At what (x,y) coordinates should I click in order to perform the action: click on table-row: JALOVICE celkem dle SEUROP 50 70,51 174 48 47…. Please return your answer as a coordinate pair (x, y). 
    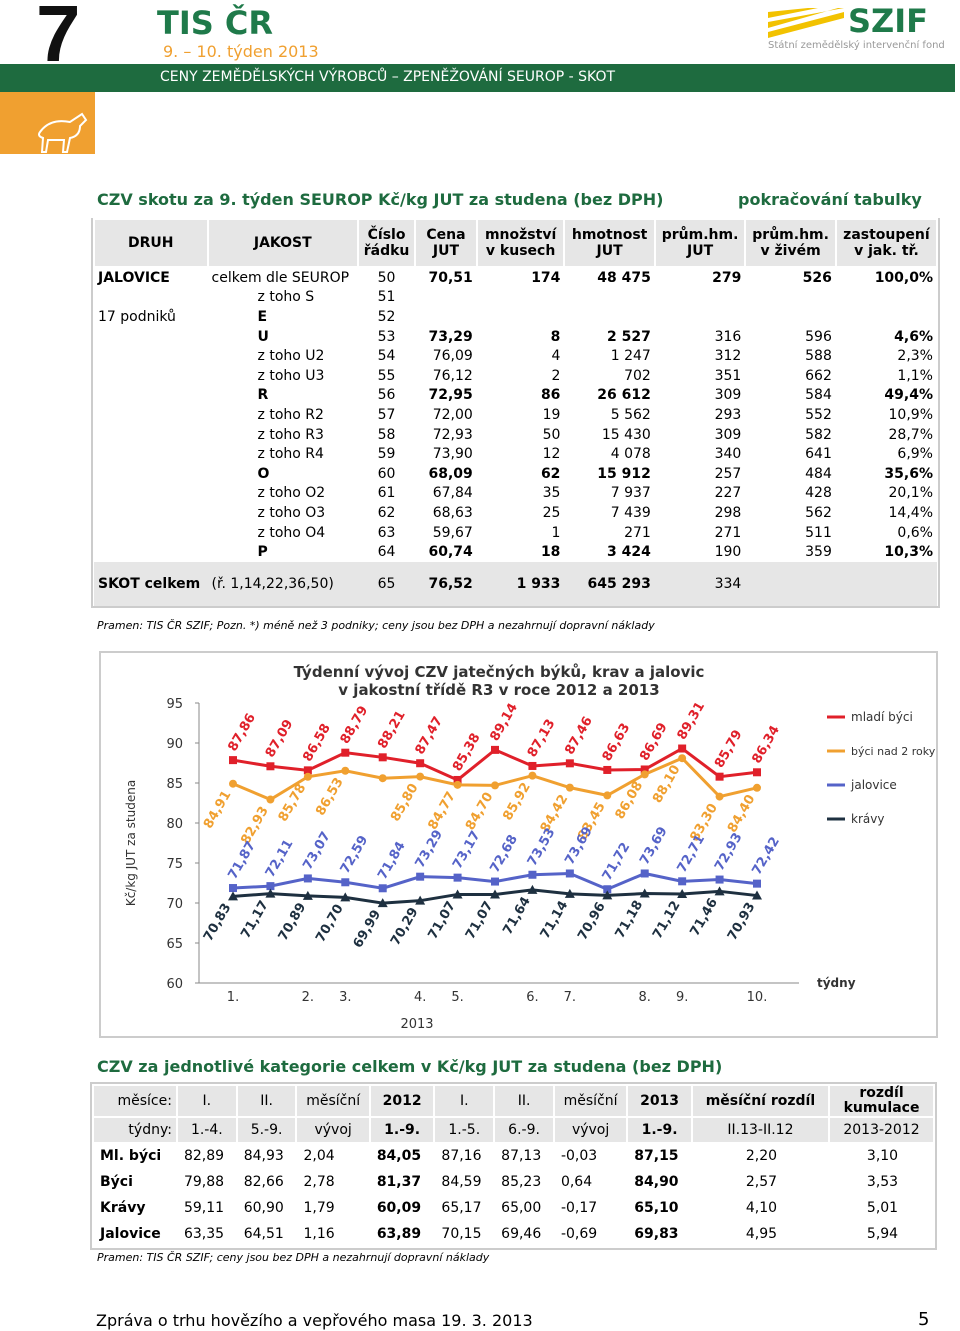
    Looking at the image, I should click on (515, 277).